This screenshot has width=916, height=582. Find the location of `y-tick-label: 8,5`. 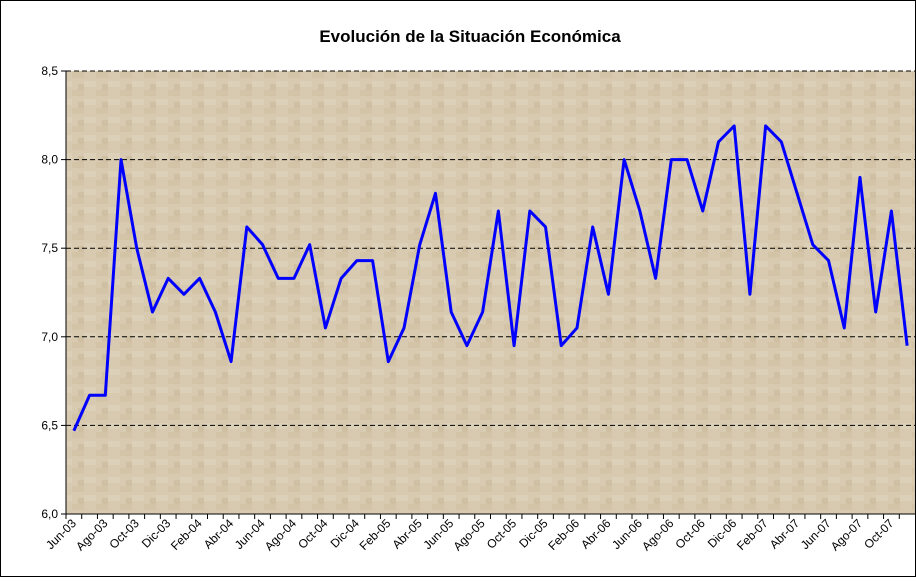

y-tick-label: 8,5 is located at coordinates (49, 71).